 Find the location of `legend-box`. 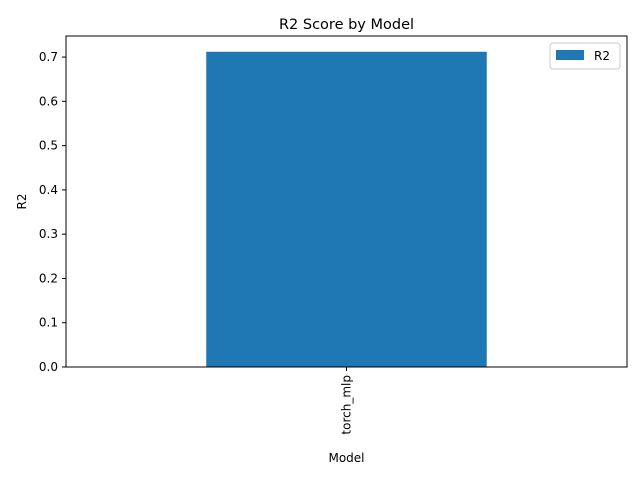

legend-box is located at coordinates (585, 56).